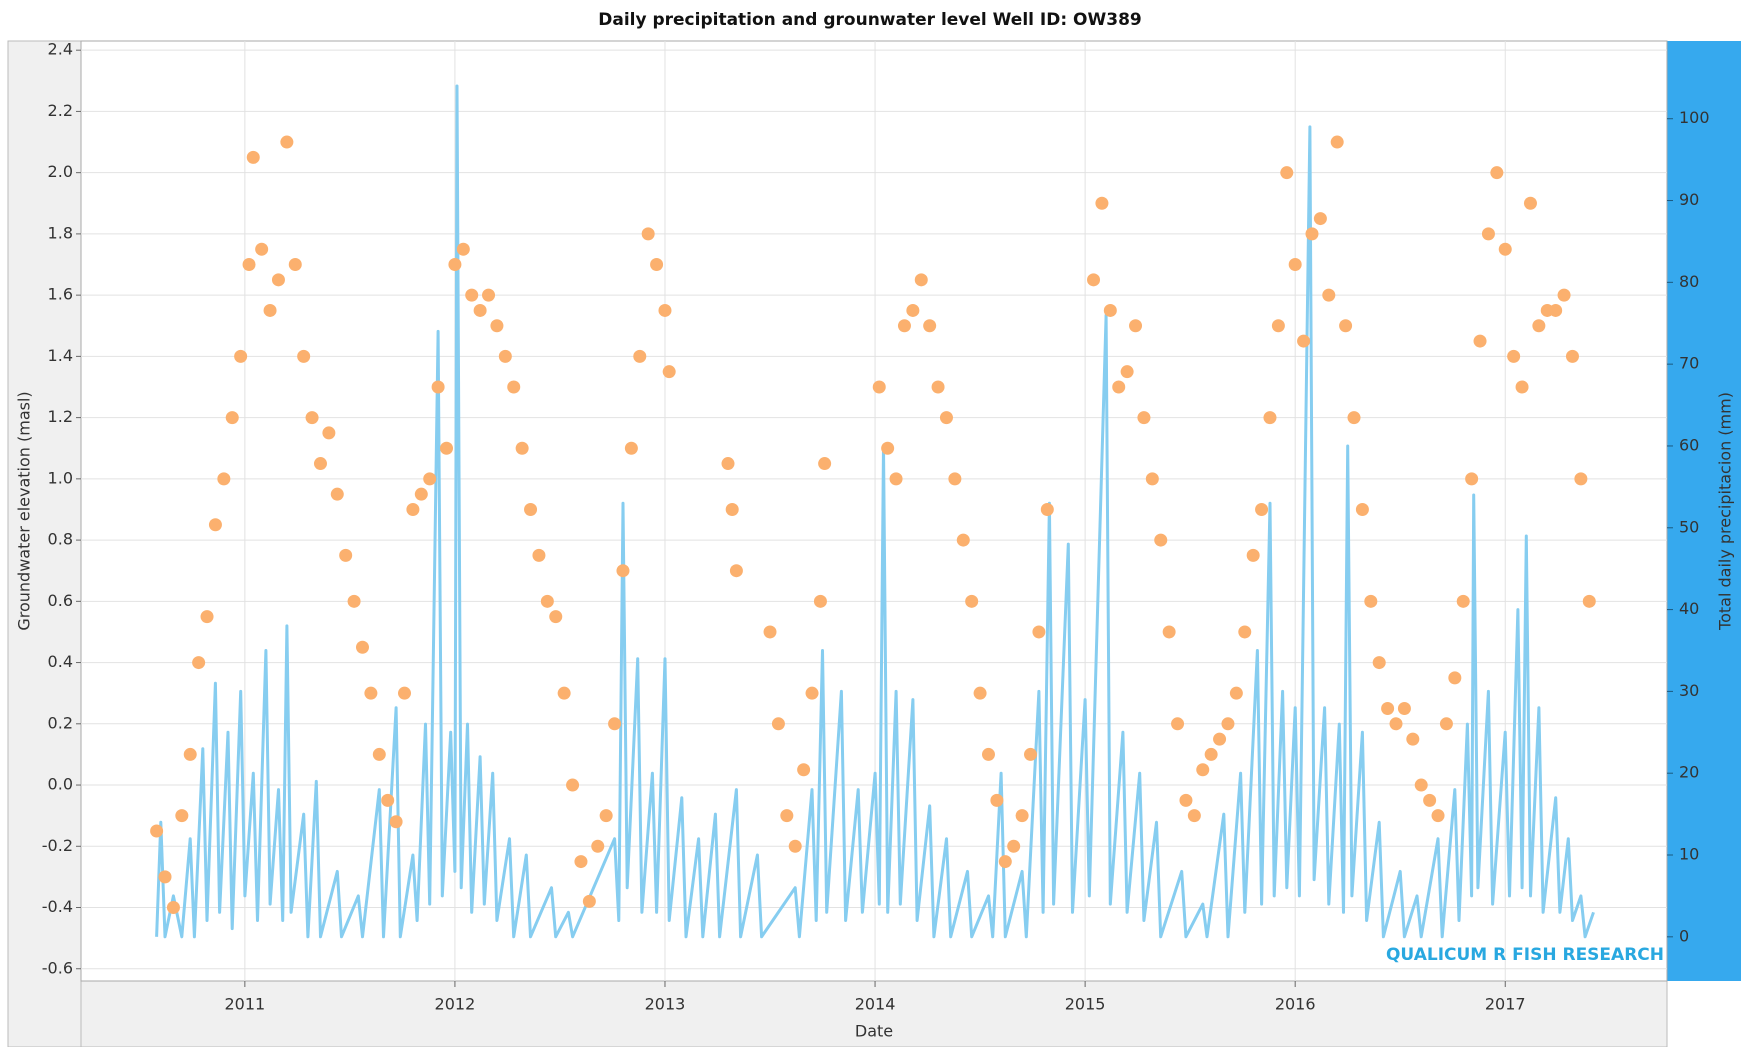 This screenshot has width=1741, height=1047. Describe the element at coordinates (1689, 281) in the screenshot. I see `y2-tick-label: 80` at that location.